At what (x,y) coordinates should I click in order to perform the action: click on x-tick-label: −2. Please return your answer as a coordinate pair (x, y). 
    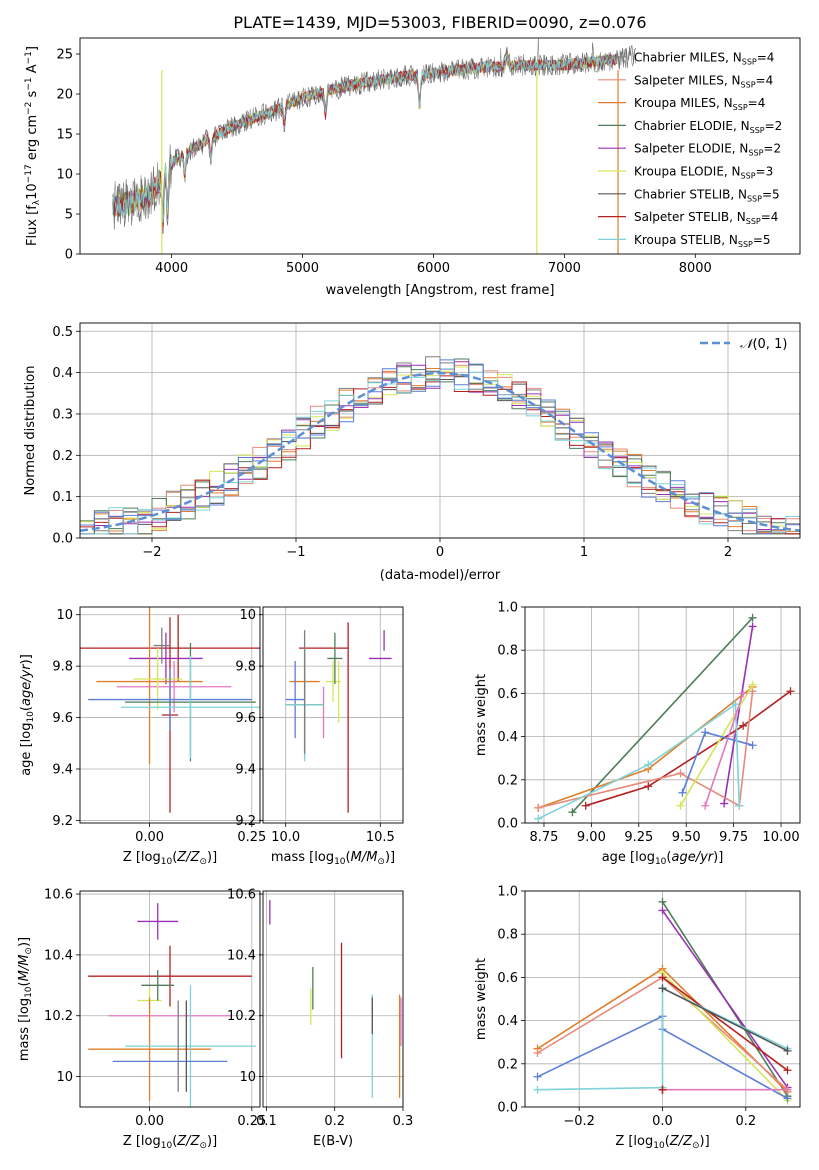
    Looking at the image, I should click on (151, 552).